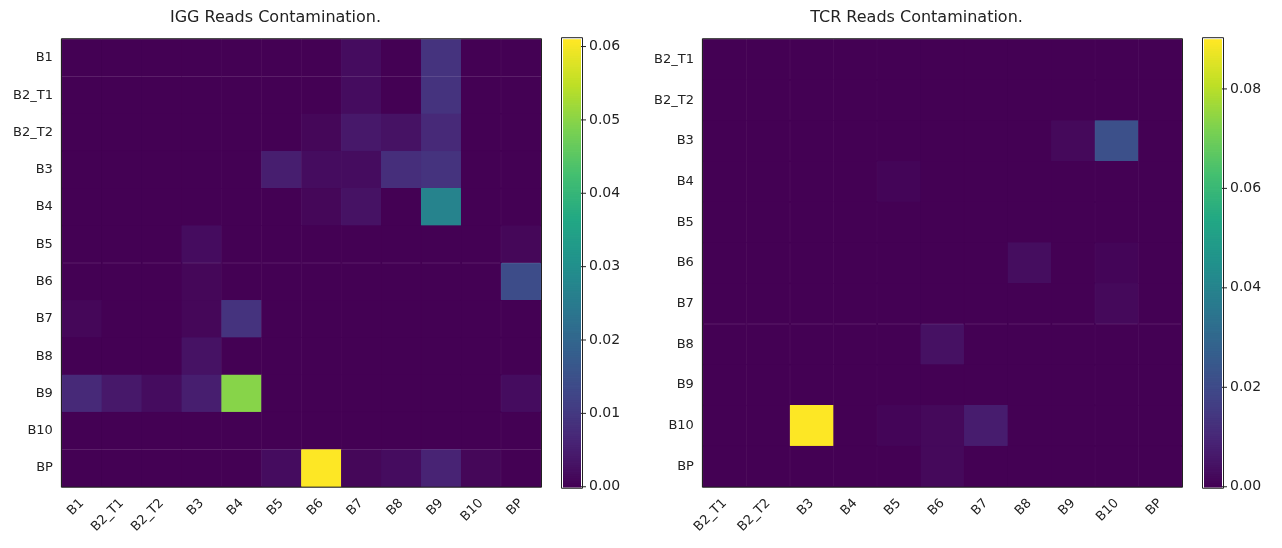 The image size is (1282, 548). Describe the element at coordinates (275, 16) in the screenshot. I see `chart-title: IGG Reads Contamination.` at that location.